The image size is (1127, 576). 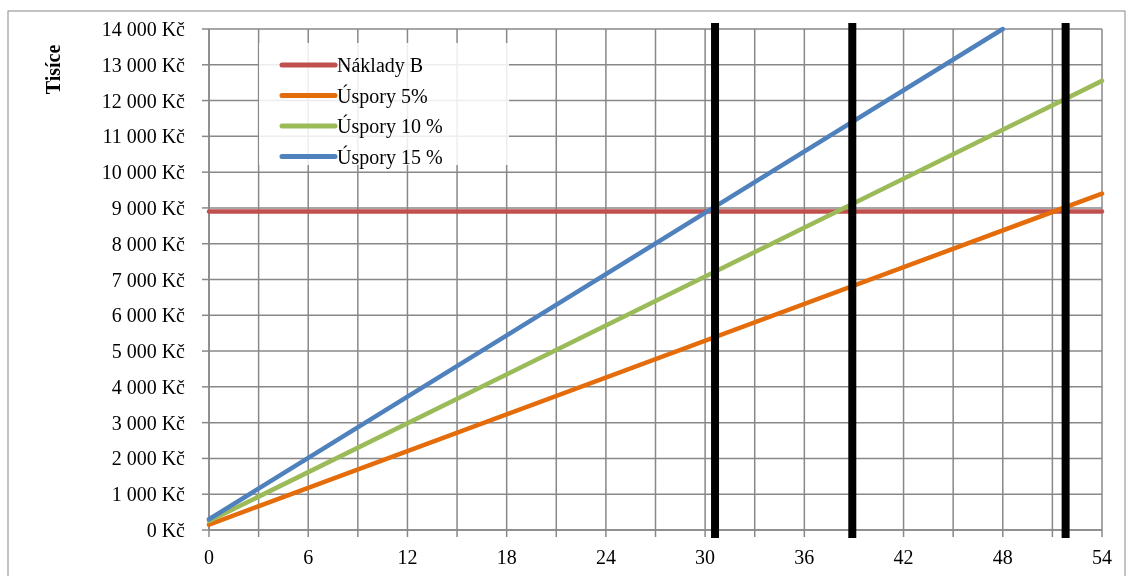 What do you see at coordinates (605, 557) in the screenshot?
I see `x-tick-label: 24` at bounding box center [605, 557].